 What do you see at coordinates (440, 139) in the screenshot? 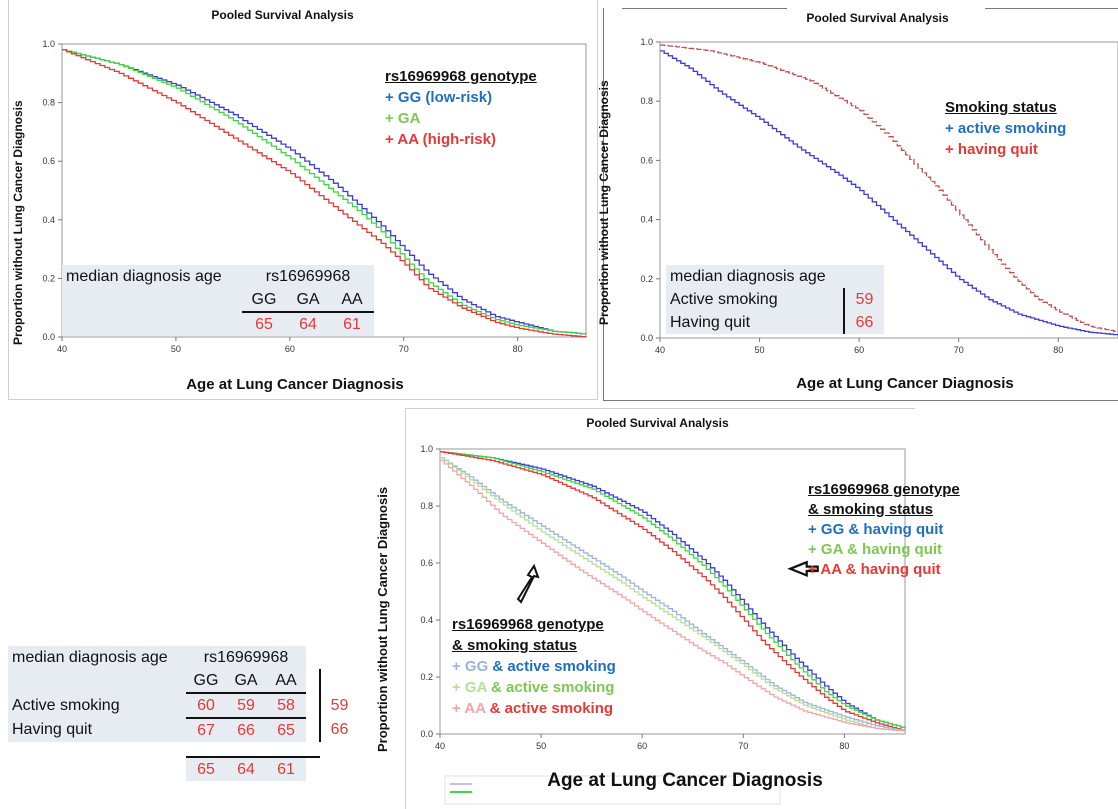
I see `legend-item-aa: + AA (high-risk)` at bounding box center [440, 139].